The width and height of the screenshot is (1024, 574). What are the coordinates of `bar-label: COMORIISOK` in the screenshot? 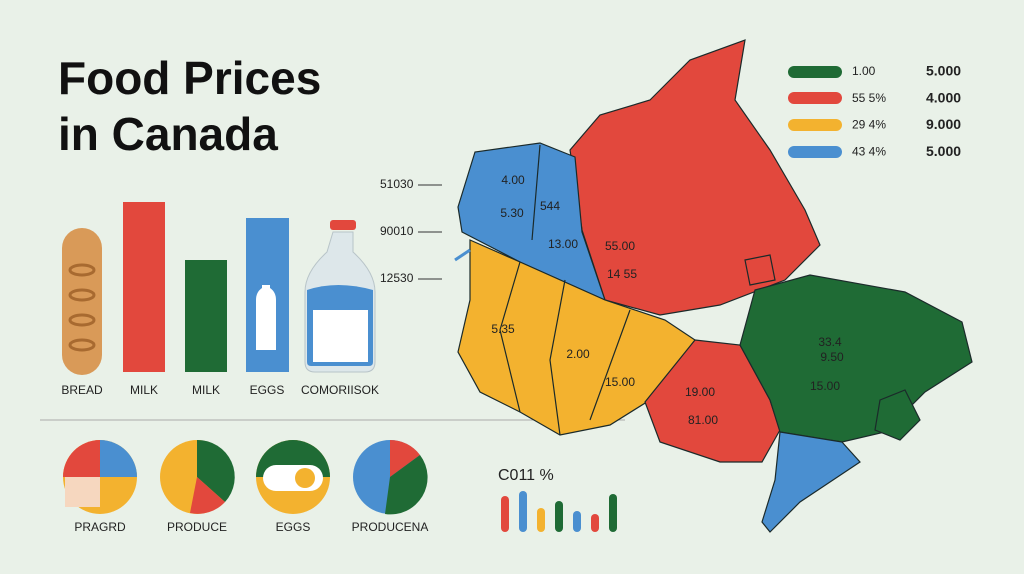 It's located at (340, 390).